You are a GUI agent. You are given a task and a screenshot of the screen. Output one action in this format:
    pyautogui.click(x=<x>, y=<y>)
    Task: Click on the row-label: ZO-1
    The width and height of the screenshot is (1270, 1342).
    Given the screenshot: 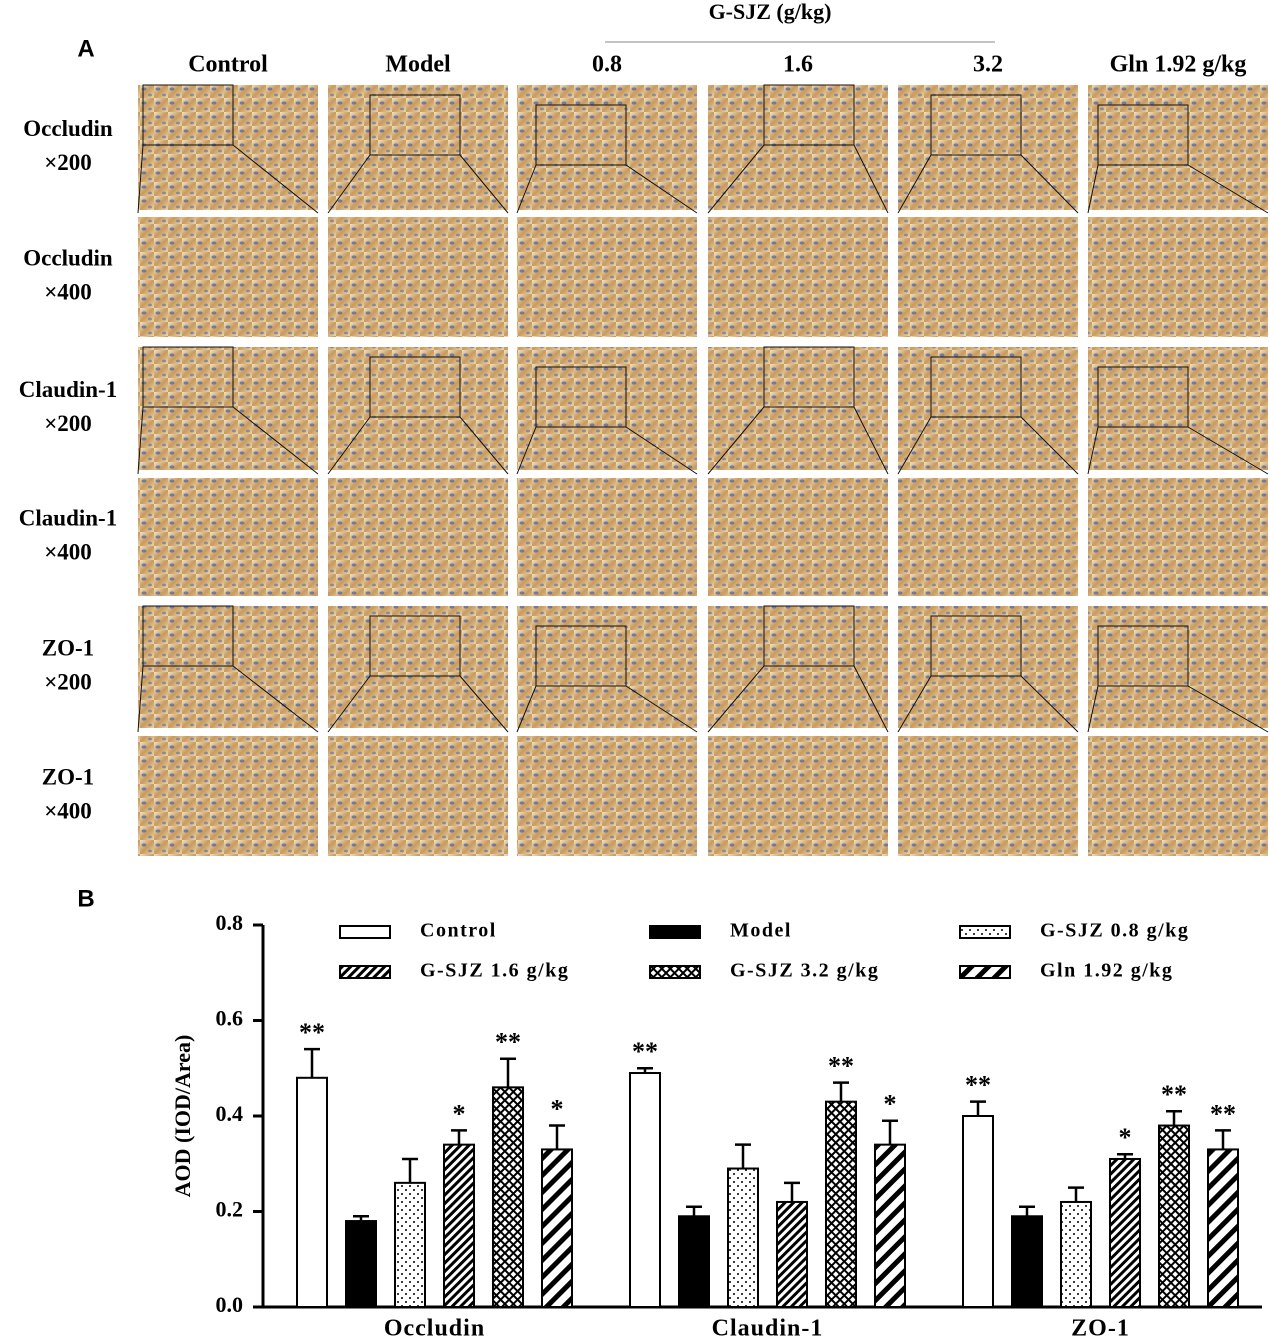 What is the action you would take?
    pyautogui.click(x=68, y=776)
    